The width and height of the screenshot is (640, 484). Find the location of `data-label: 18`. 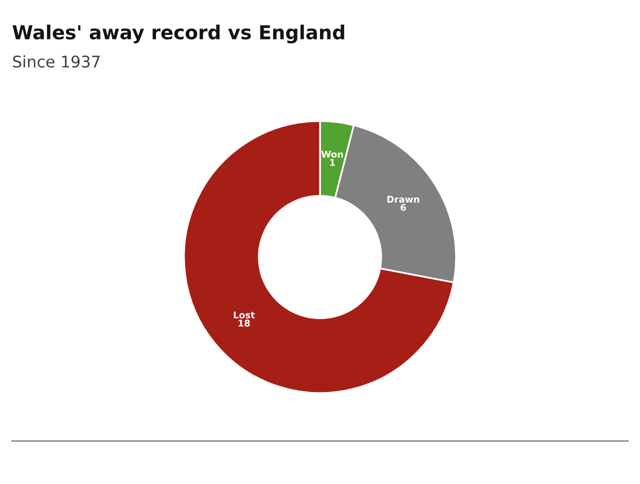

data-label: 18 is located at coordinates (244, 323).